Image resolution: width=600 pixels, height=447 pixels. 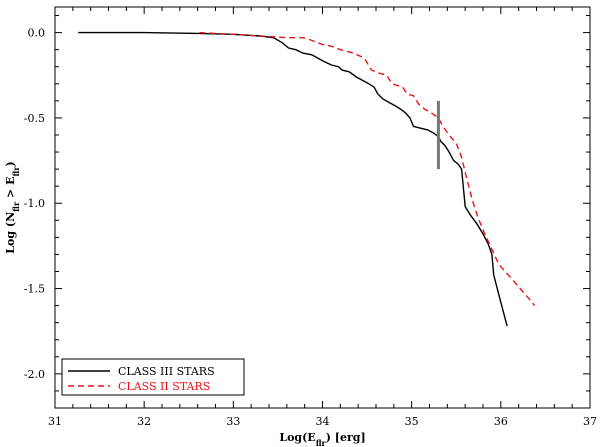 What do you see at coordinates (34, 374) in the screenshot?
I see `y-tick-label: -2.0` at bounding box center [34, 374].